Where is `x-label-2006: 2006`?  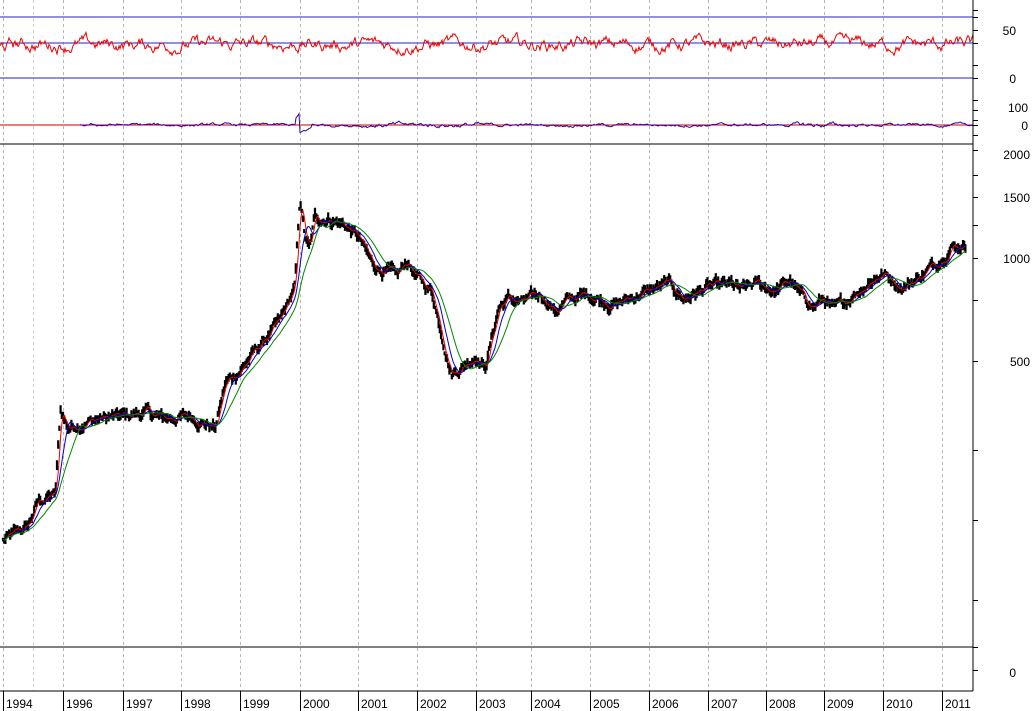 x-label-2006: 2006 is located at coordinates (665, 704).